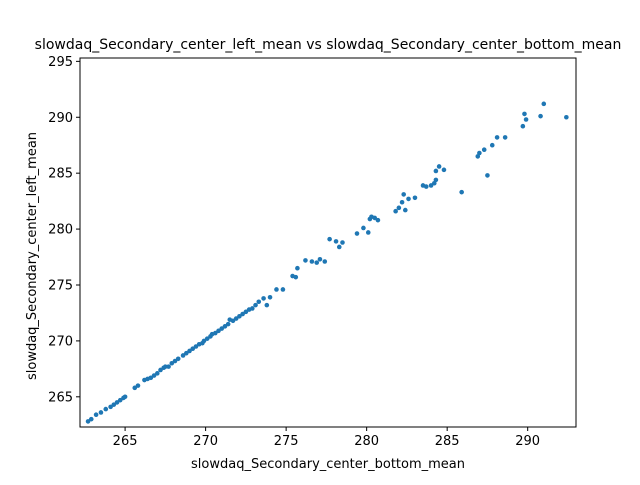 This screenshot has height=485, width=640. What do you see at coordinates (32, 256) in the screenshot?
I see `y-axis-label: slowdaq_Secondary_center_left_mean` at bounding box center [32, 256].